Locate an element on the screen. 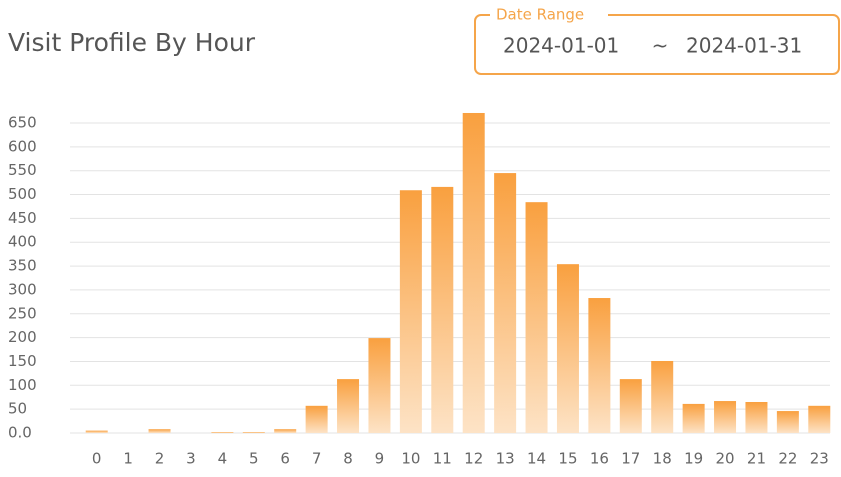  end-date: 2024-01-31 is located at coordinates (744, 46).